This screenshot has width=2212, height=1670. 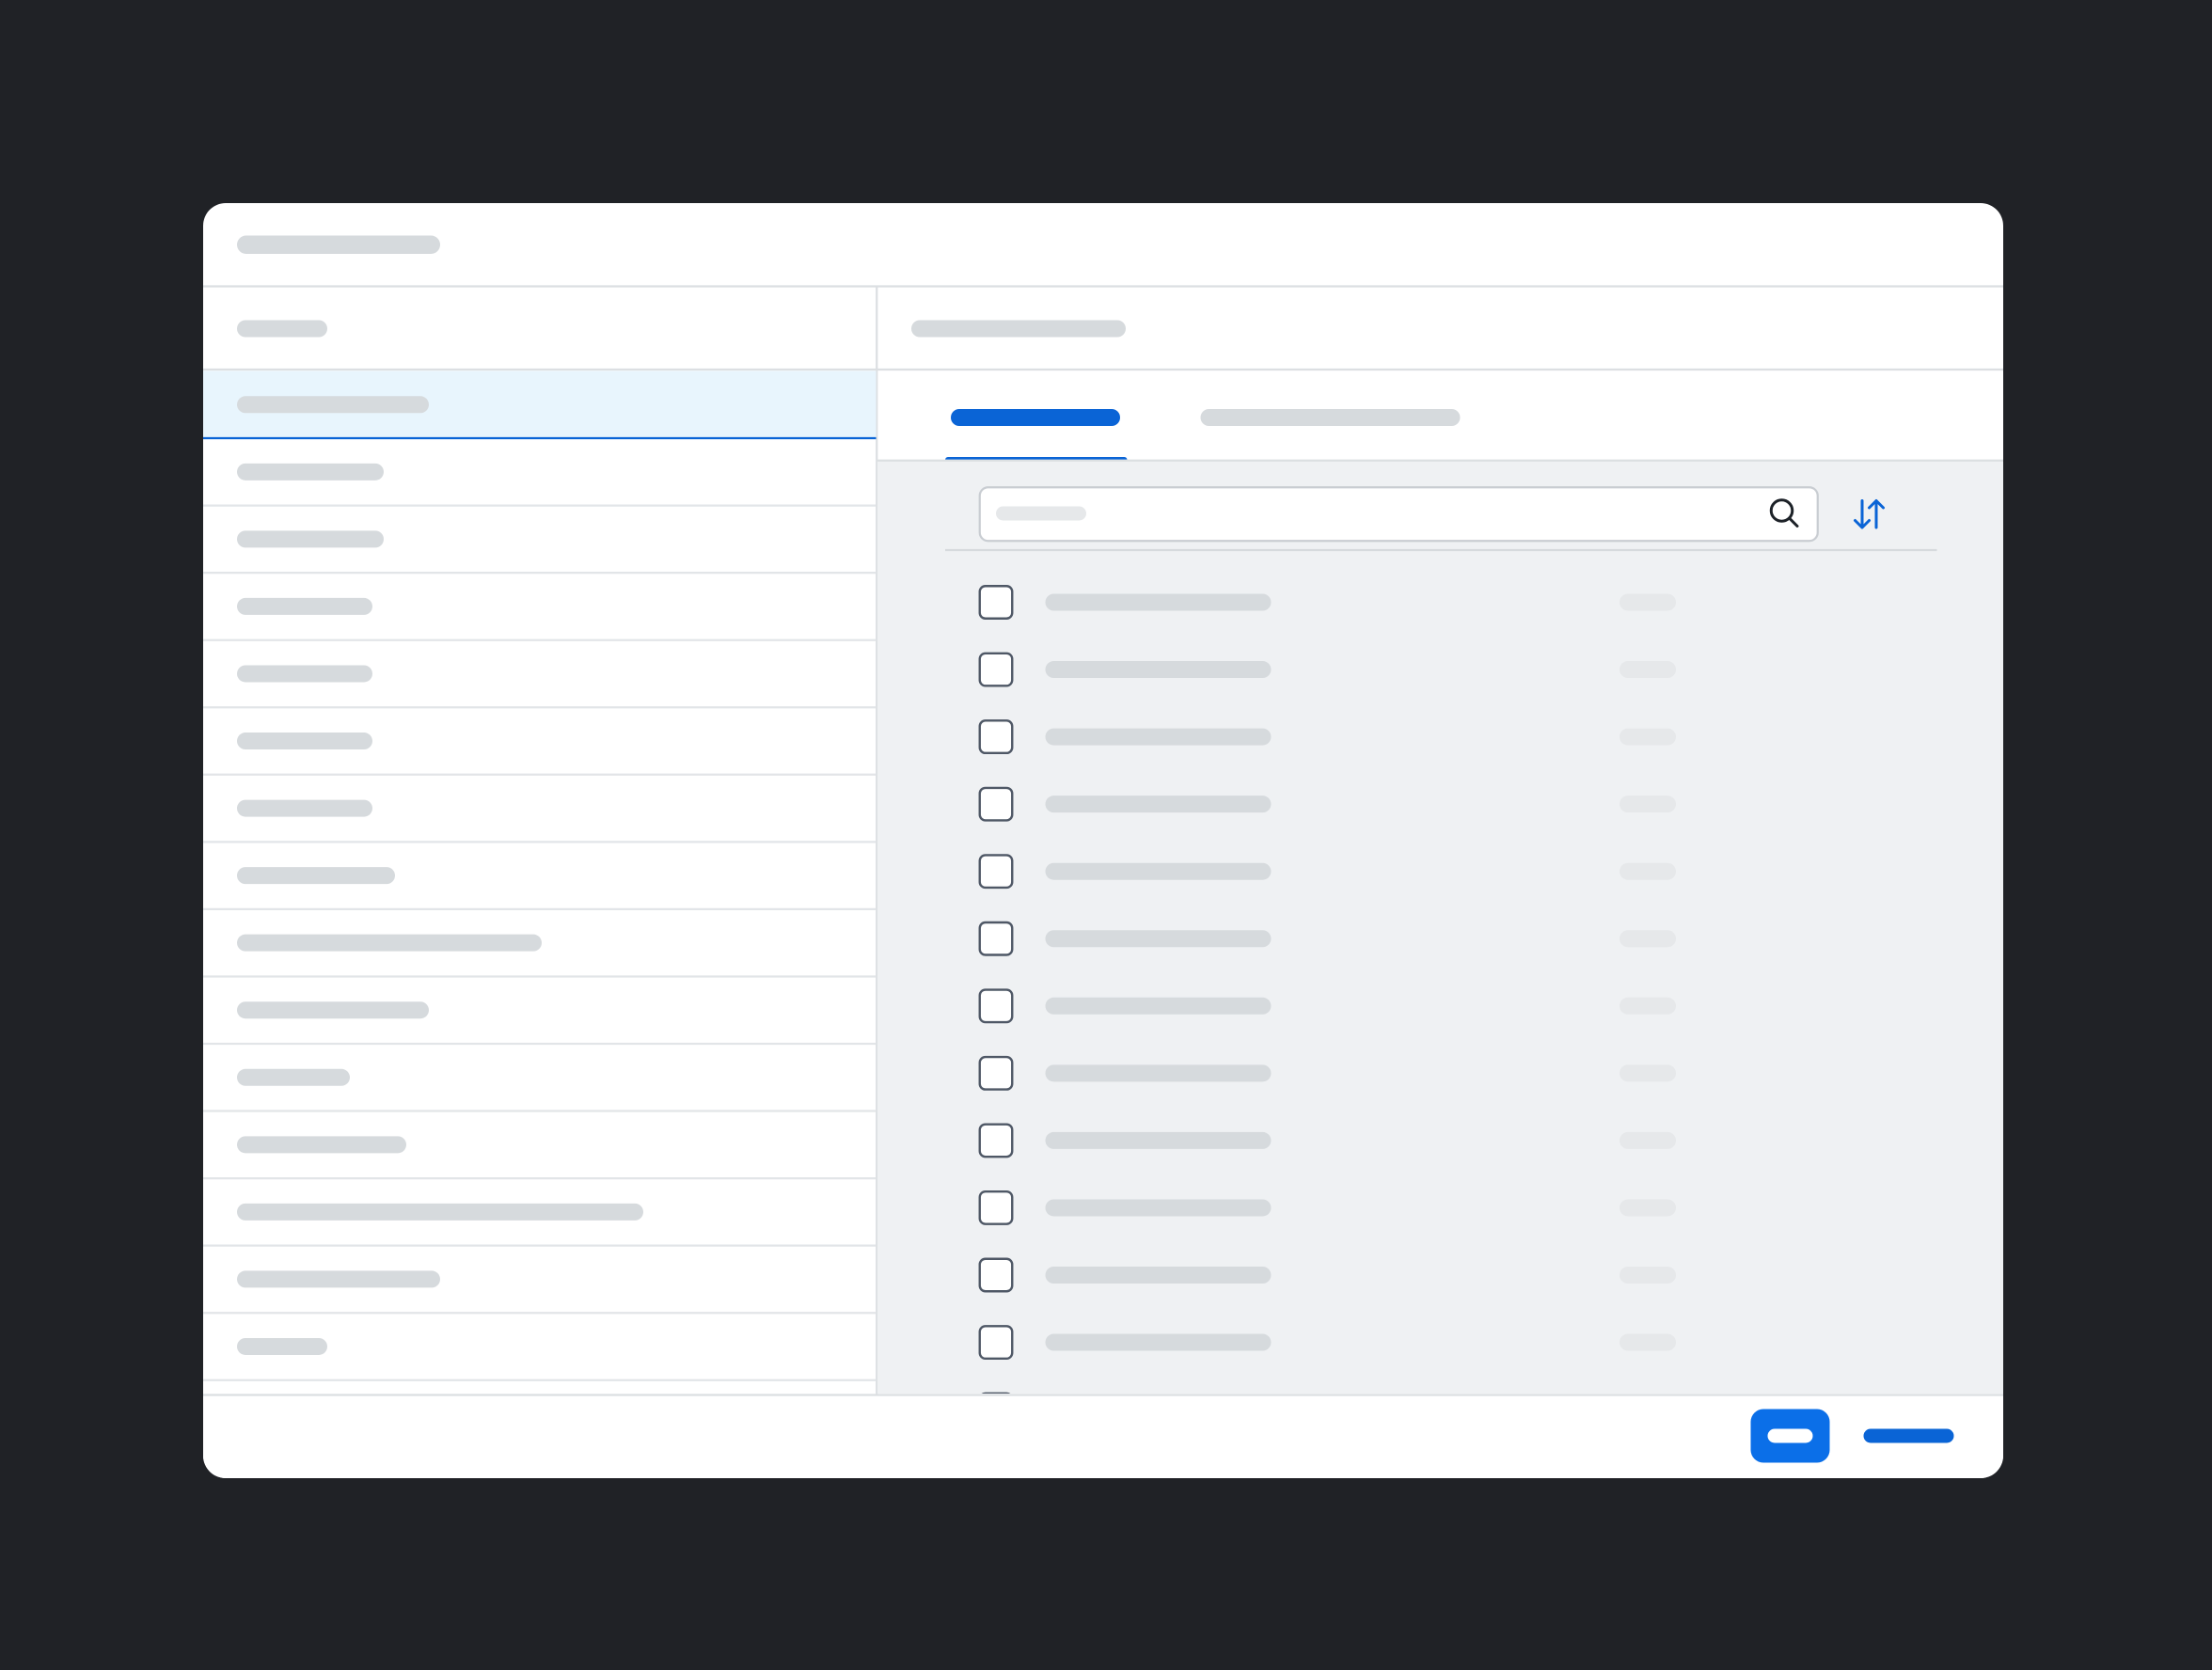 What do you see at coordinates (1908, 1435) in the screenshot?
I see `secondary-link` at bounding box center [1908, 1435].